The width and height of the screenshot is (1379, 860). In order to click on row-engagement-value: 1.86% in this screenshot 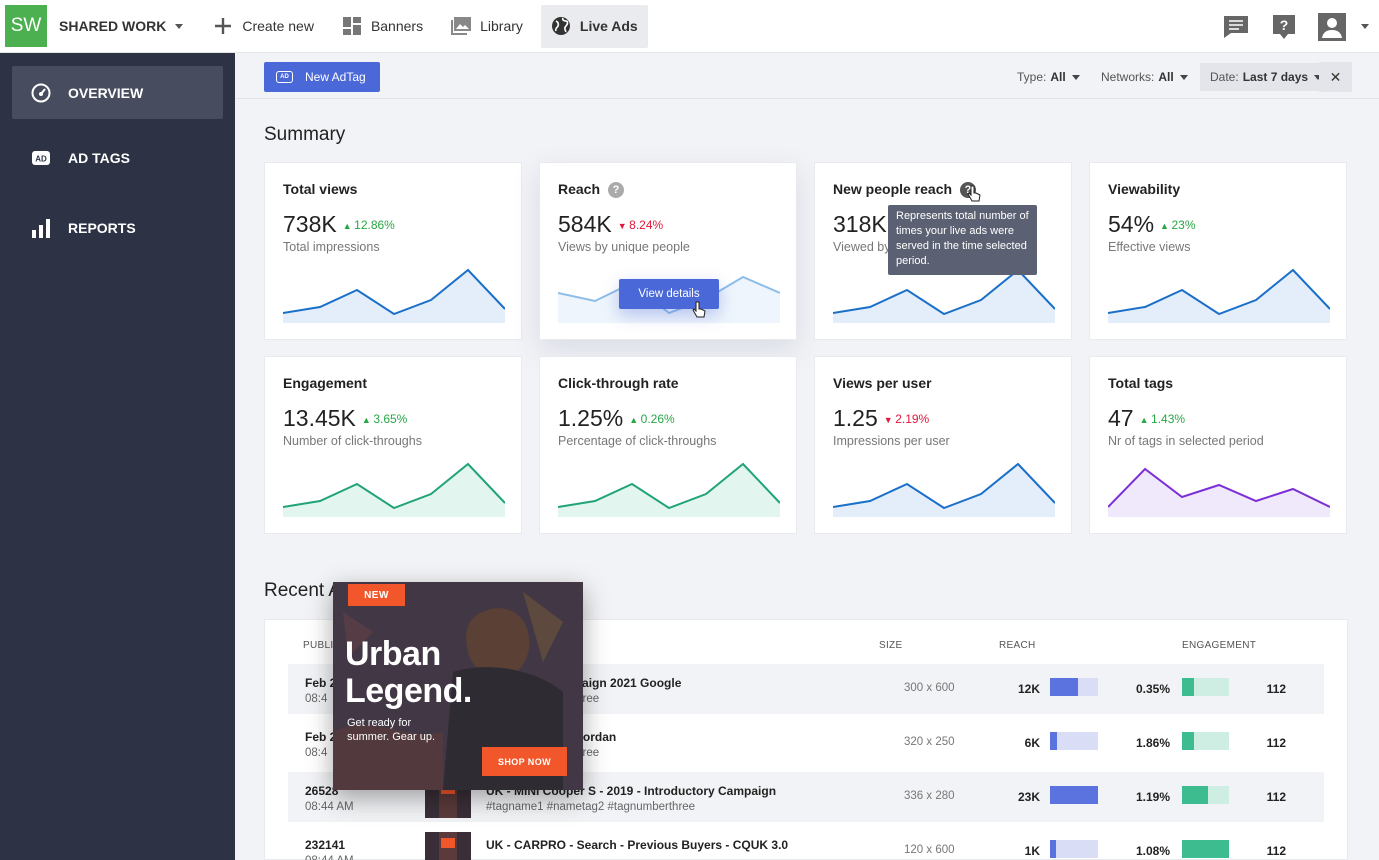, I will do `click(1152, 743)`.